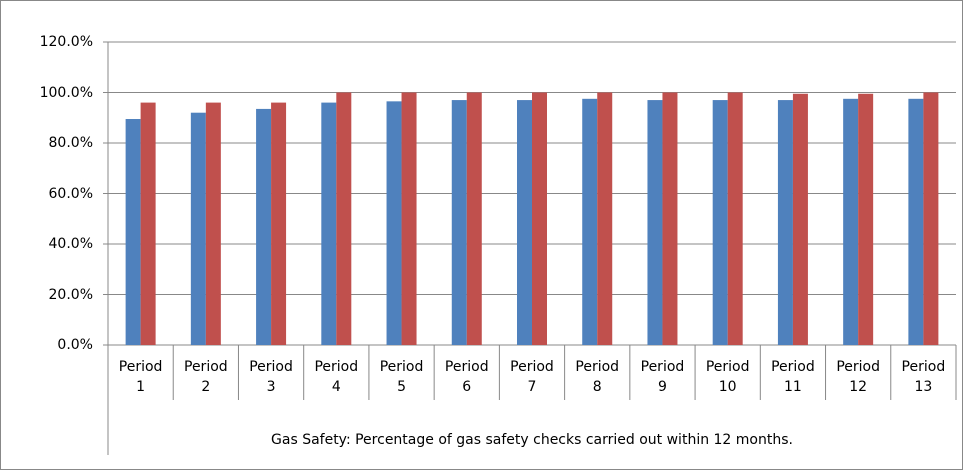 Image resolution: width=964 pixels, height=471 pixels. I want to click on x-tick-label: Period 9, so click(662, 377).